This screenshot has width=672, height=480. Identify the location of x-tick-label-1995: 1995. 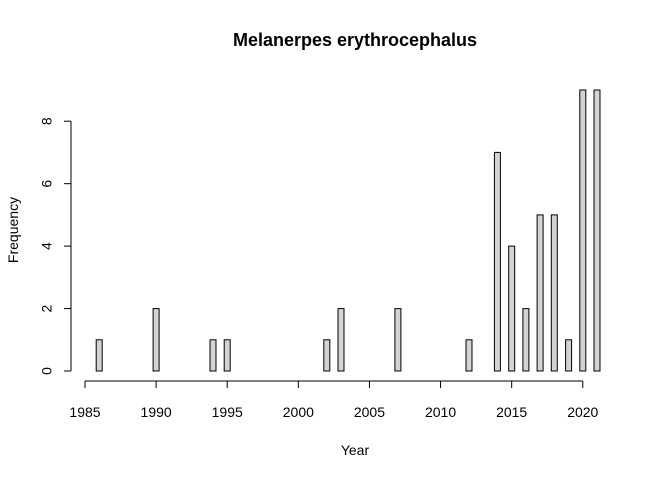
(227, 412).